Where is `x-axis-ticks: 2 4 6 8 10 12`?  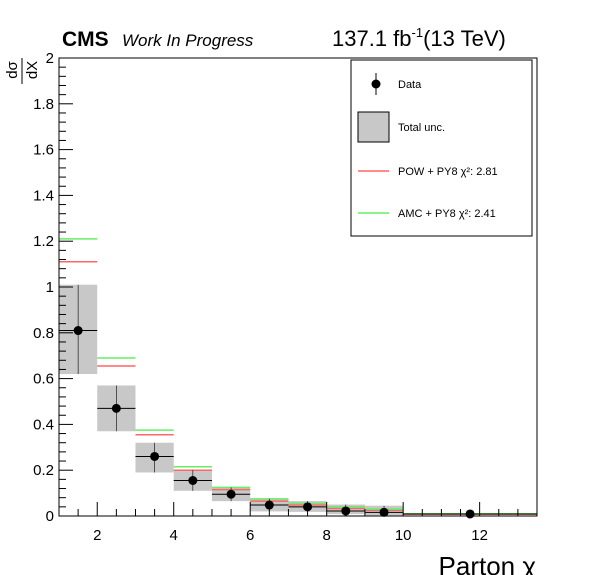 x-axis-ticks: 2 4 6 8 10 12 is located at coordinates (298, 523).